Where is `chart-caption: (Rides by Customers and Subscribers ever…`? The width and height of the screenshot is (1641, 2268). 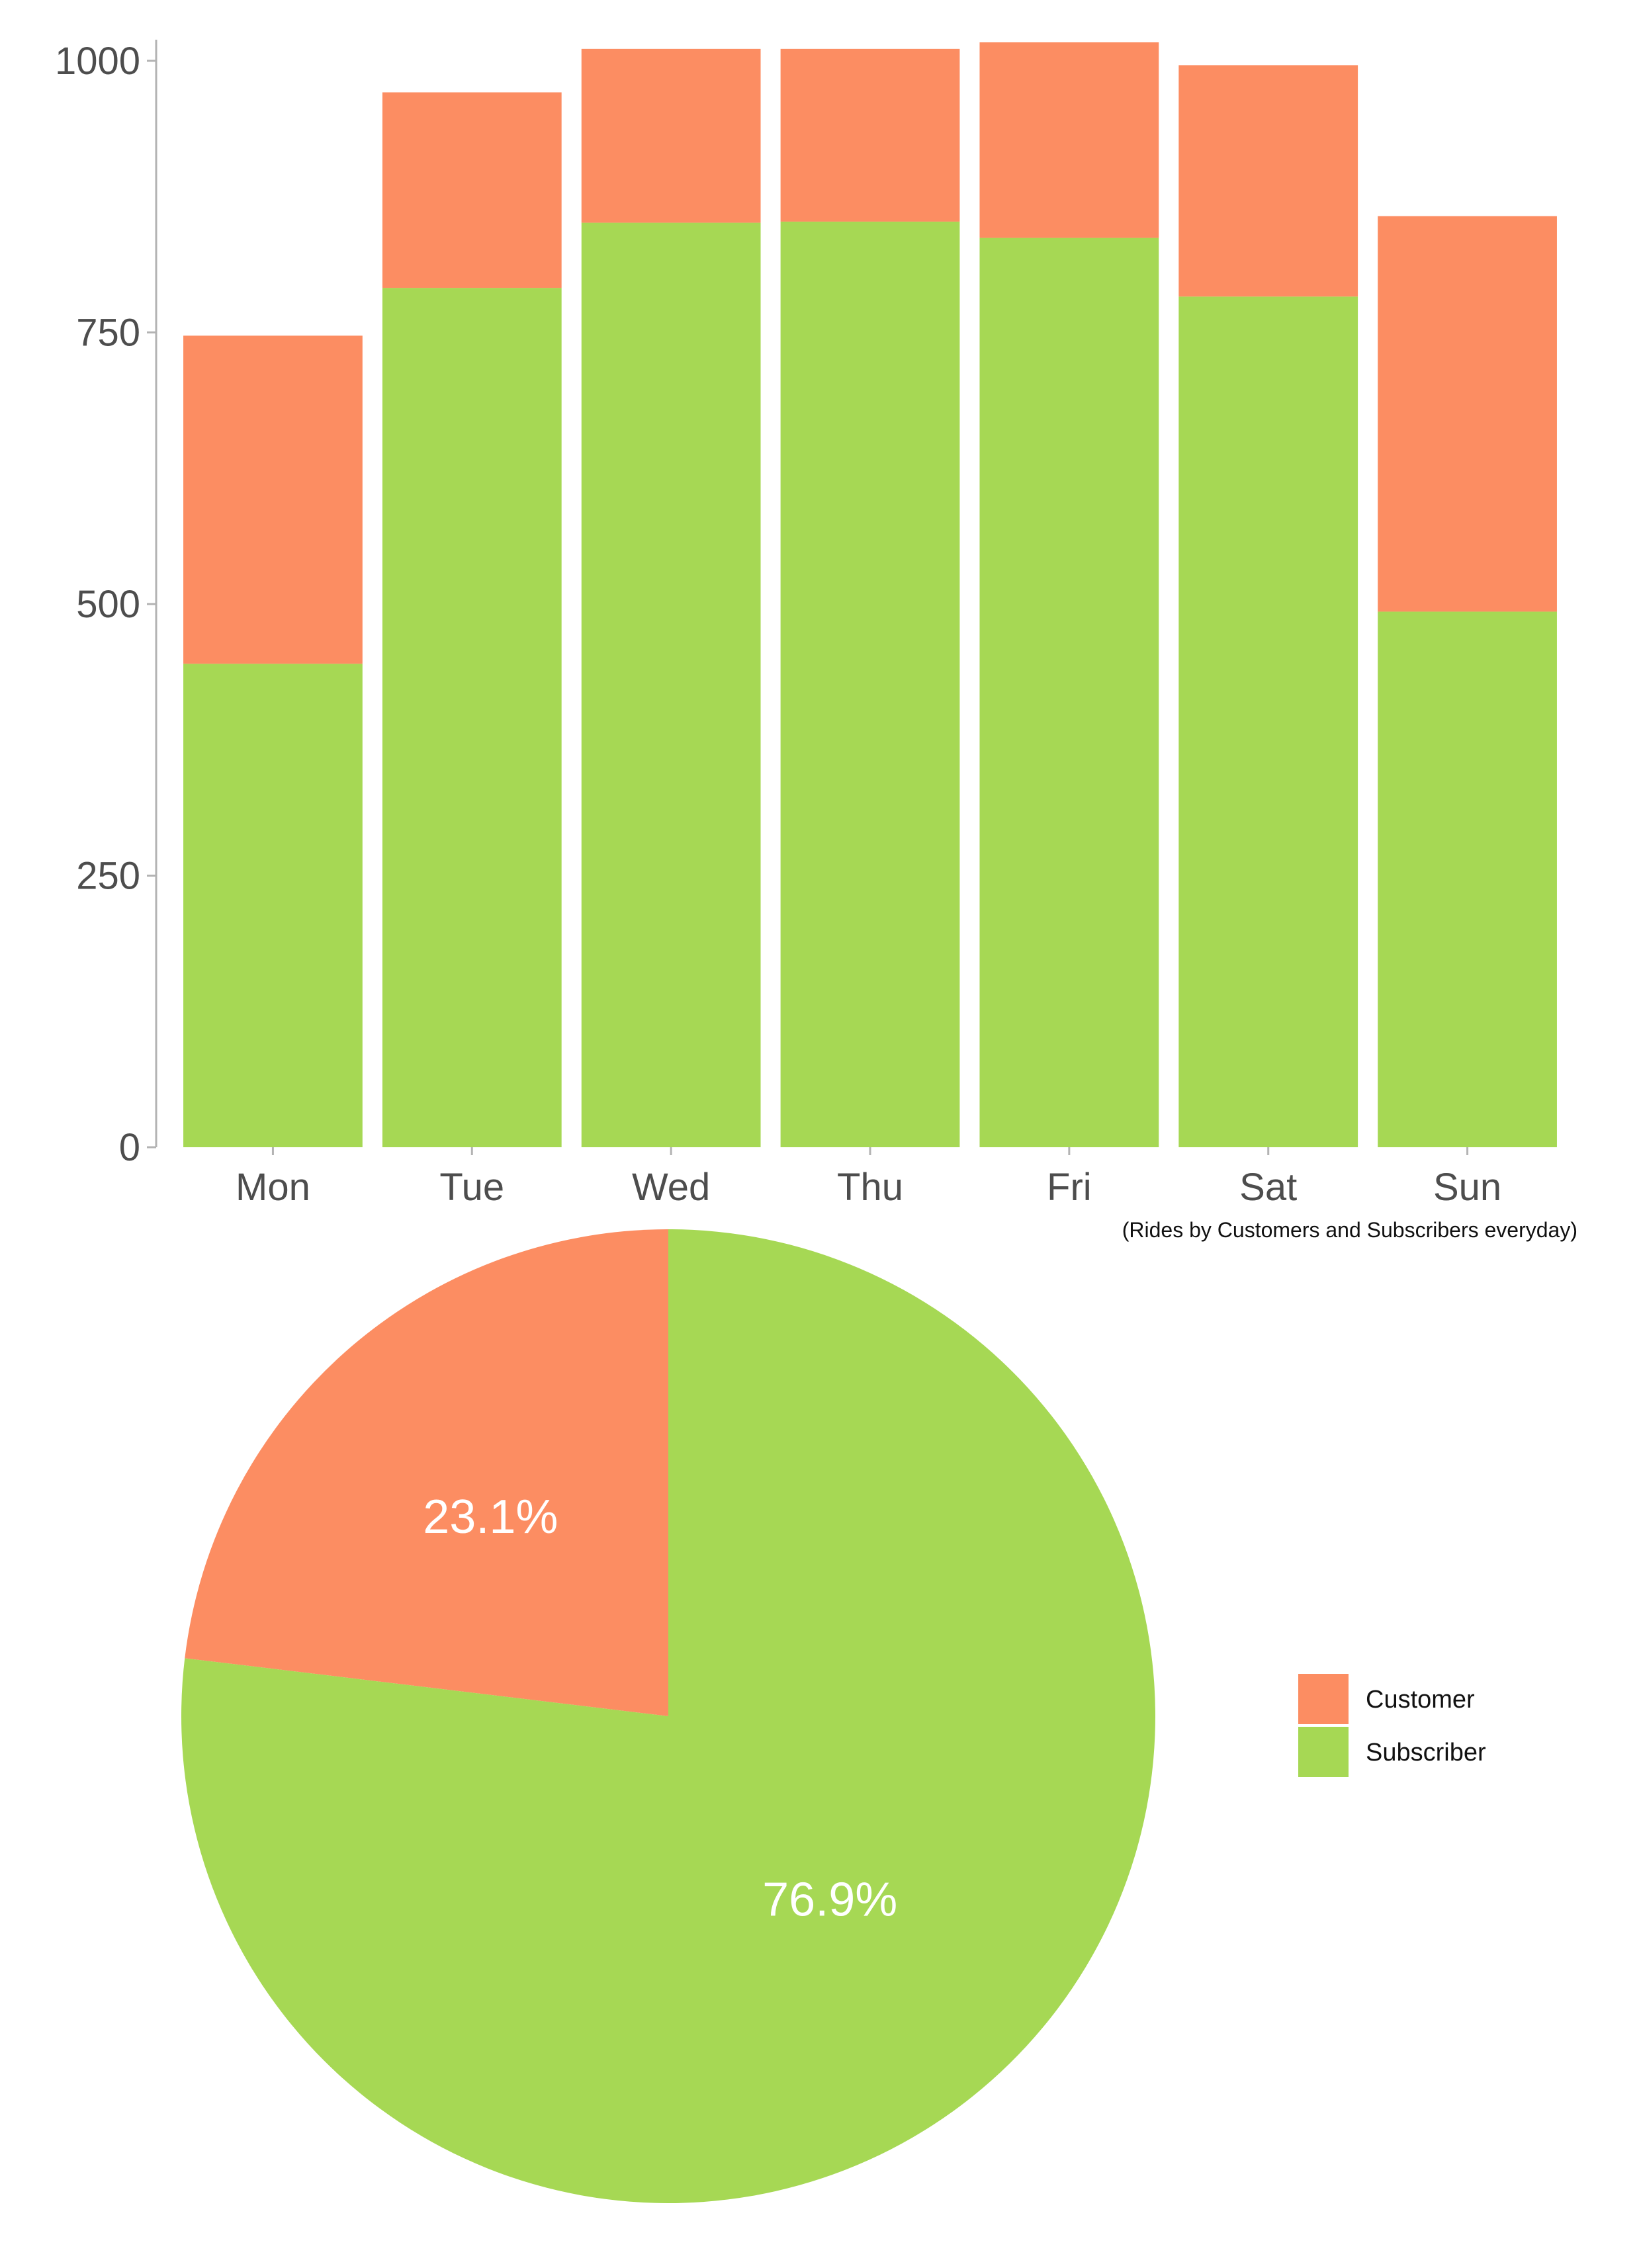 chart-caption: (Rides by Customers and Subscribers ever… is located at coordinates (1349, 1230).